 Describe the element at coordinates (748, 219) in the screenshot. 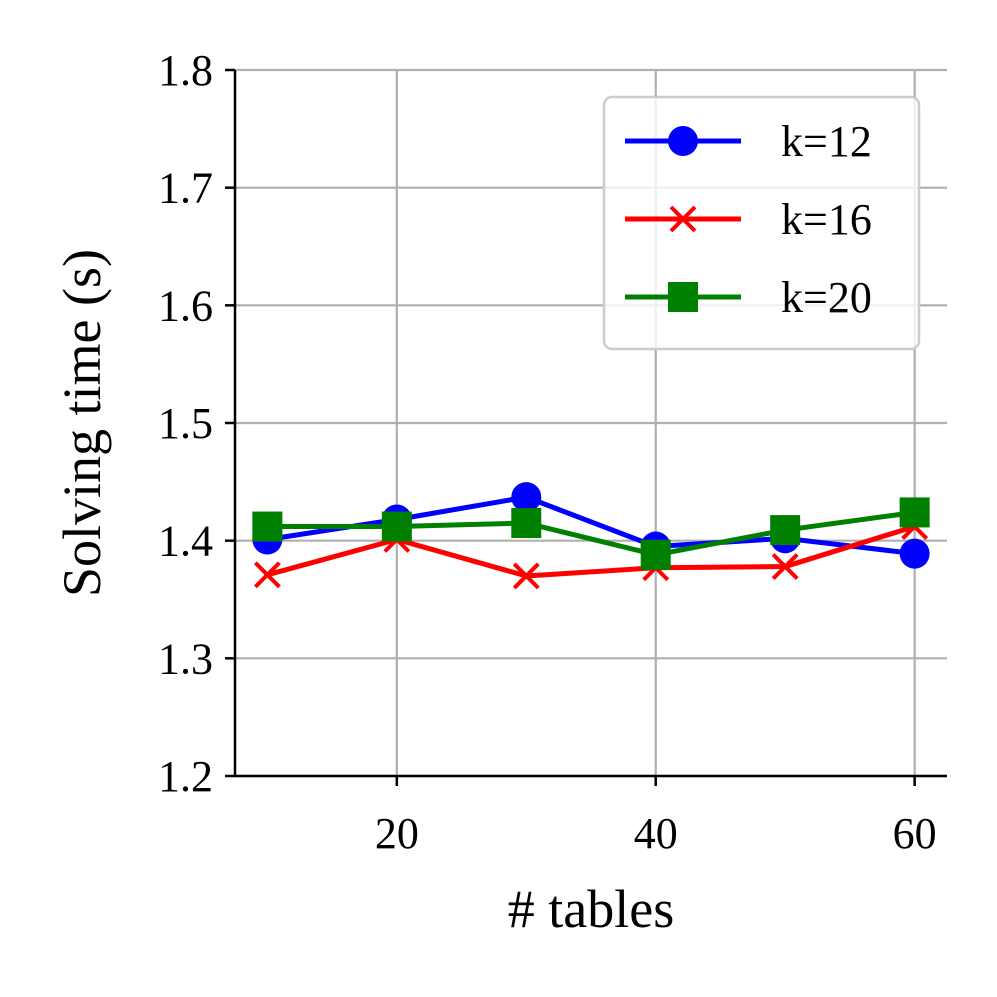

I see `legend-entry: k=16` at that location.